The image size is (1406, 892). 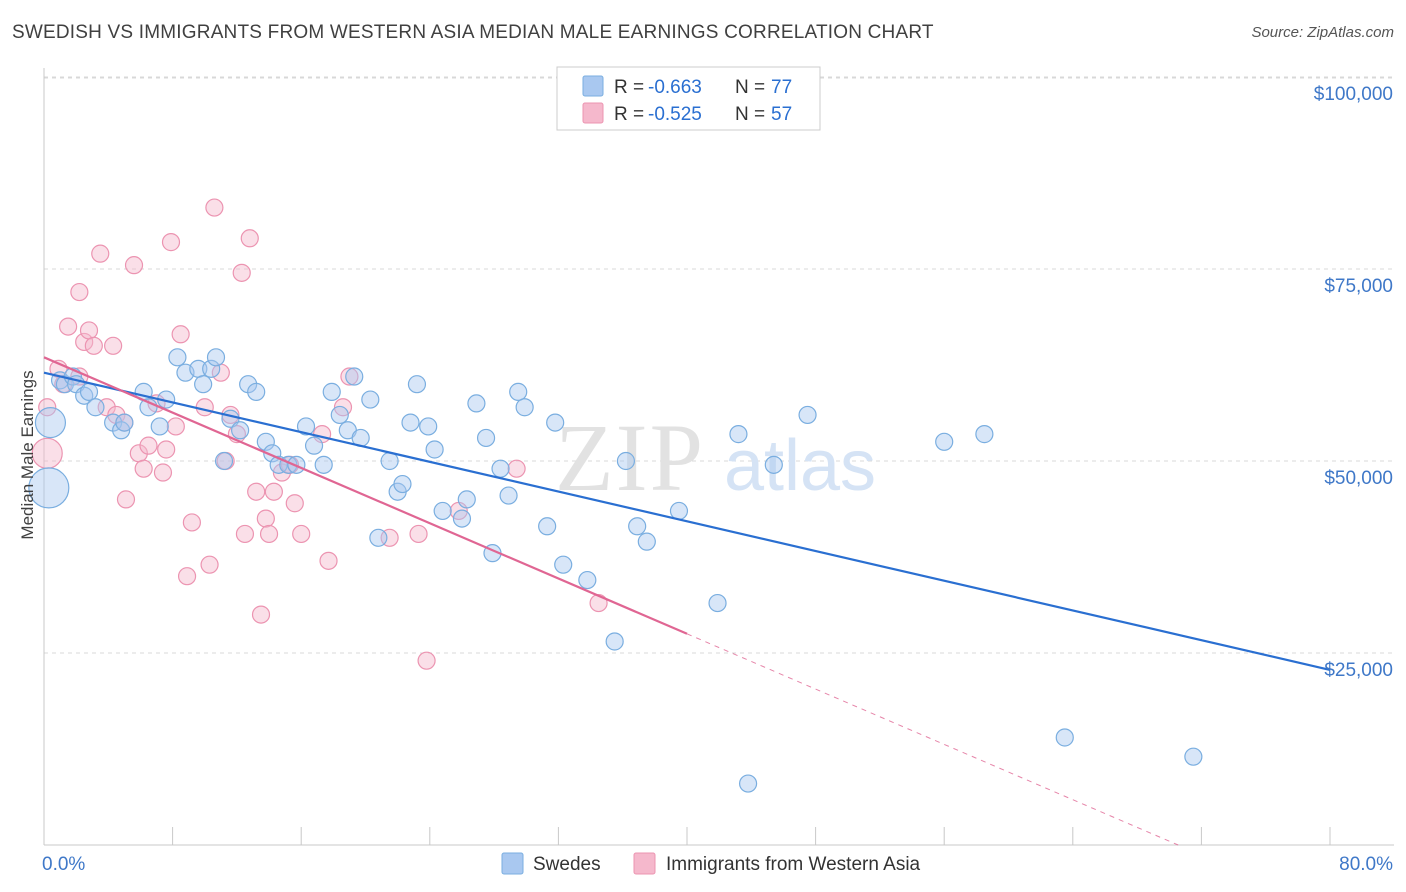 I want to click on legend-r-value-swedes: -0.663, so click(x=675, y=87).